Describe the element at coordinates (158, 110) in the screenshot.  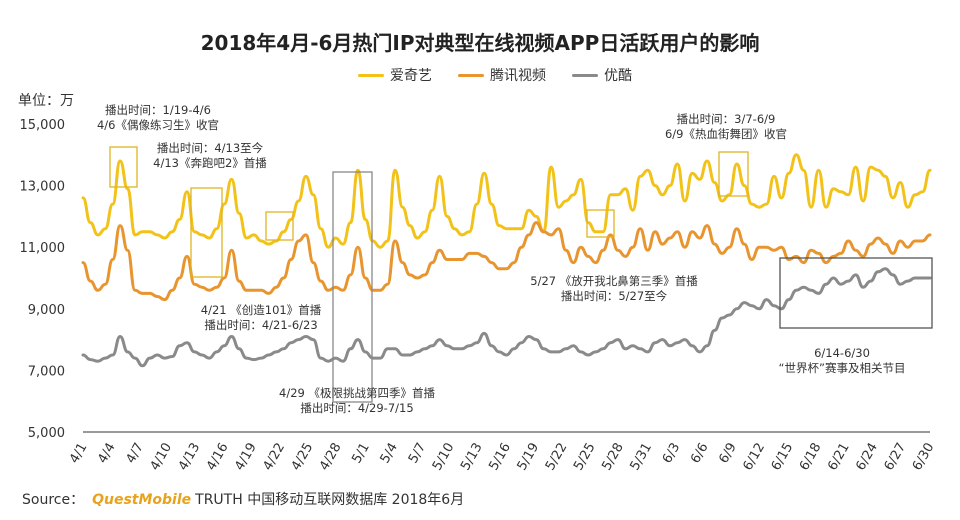
I see `annotation-1-line-1: 播出时间：1/19-4/6` at that location.